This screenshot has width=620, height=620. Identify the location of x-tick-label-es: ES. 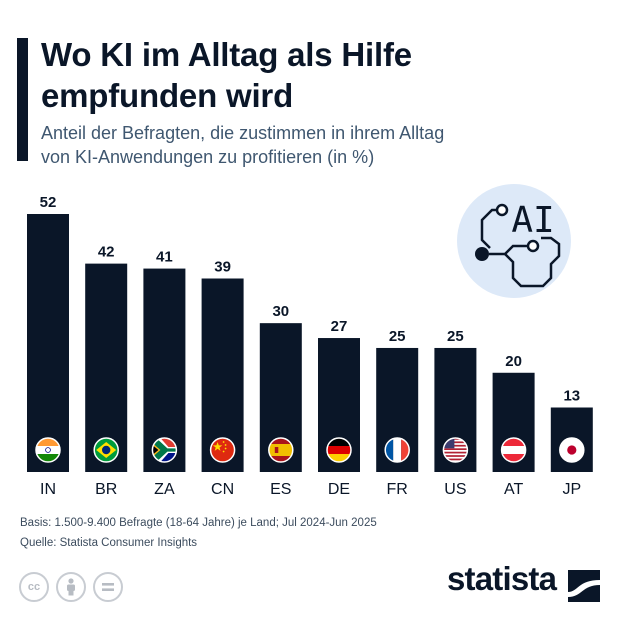
(280, 489).